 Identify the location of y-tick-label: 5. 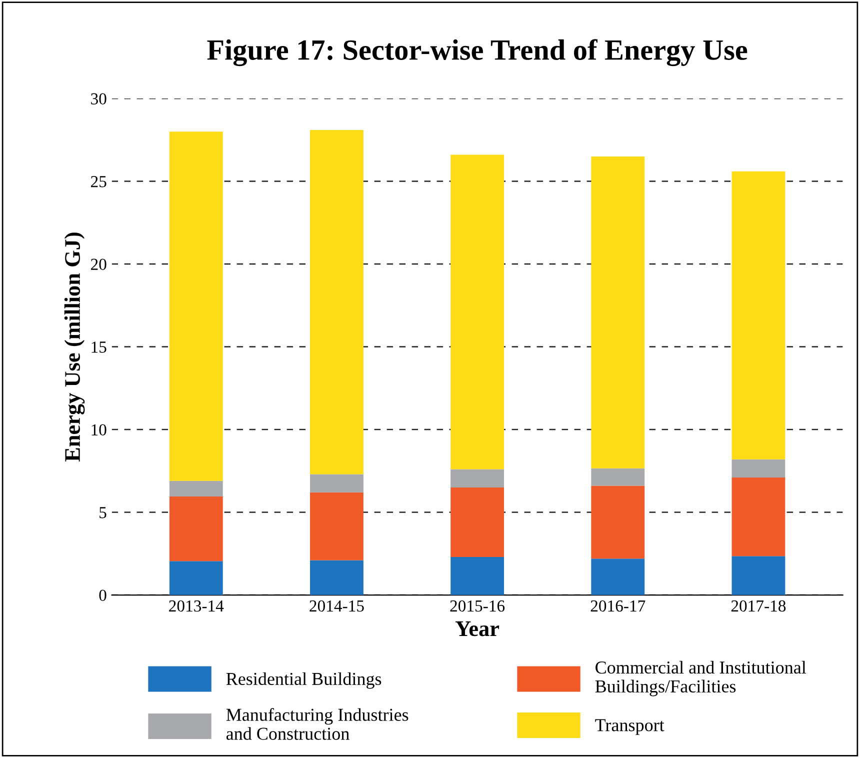
(103, 512).